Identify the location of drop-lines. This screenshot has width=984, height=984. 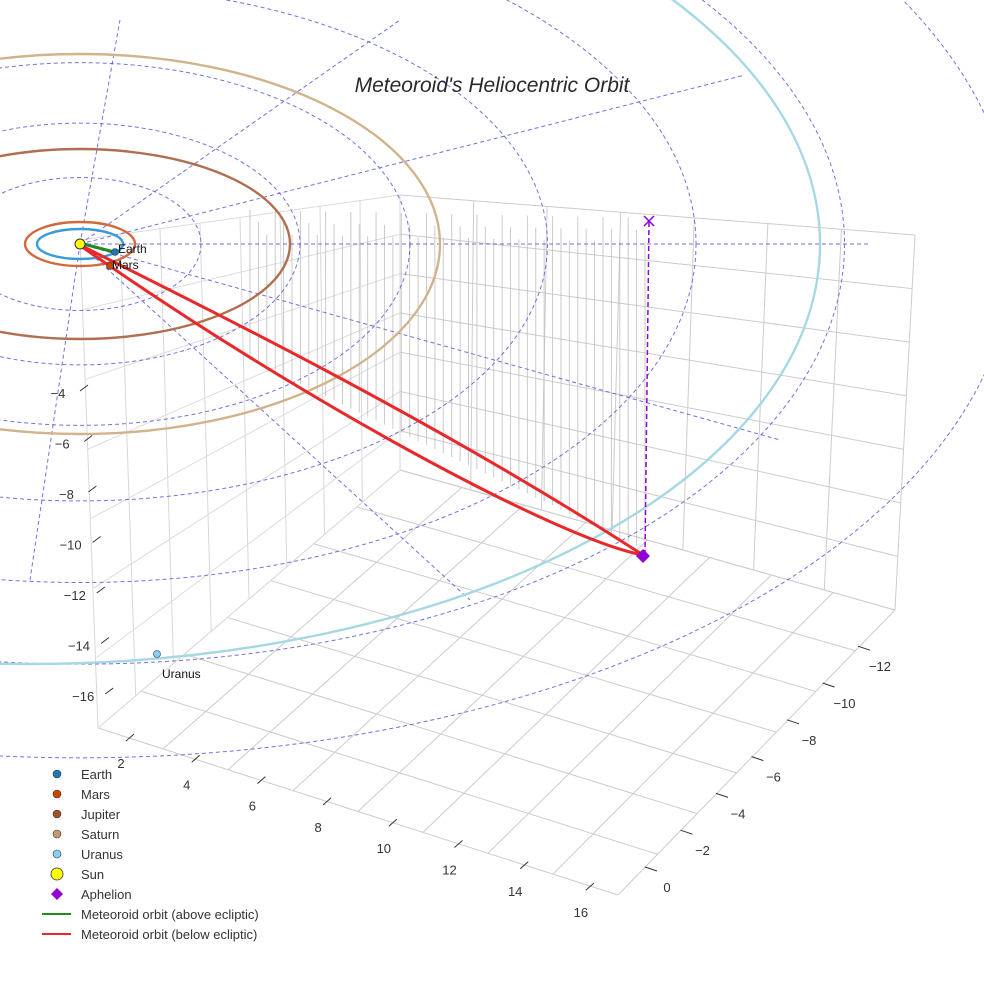
(447, 380).